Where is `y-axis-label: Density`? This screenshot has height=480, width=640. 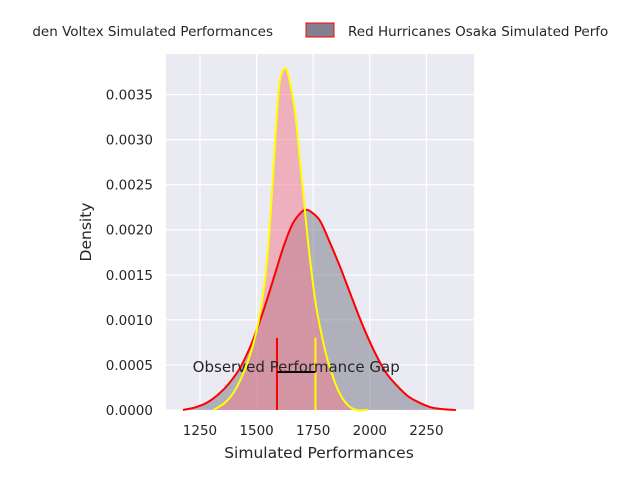
y-axis-label: Density is located at coordinates (86, 232).